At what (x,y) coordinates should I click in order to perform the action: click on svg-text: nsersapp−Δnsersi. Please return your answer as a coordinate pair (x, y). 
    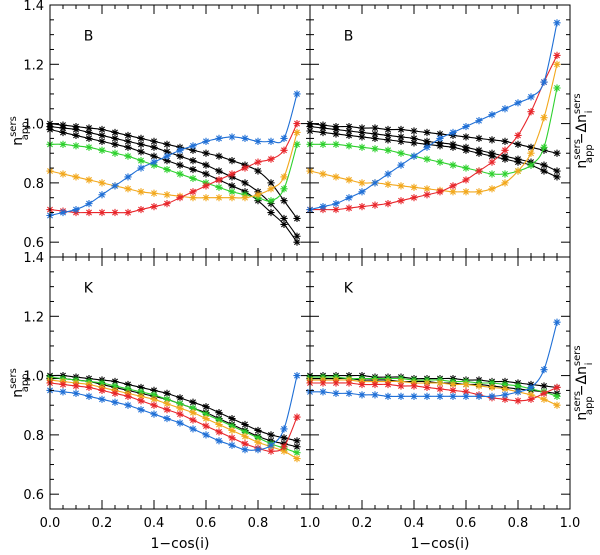
    Looking at the image, I should click on (583, 382).